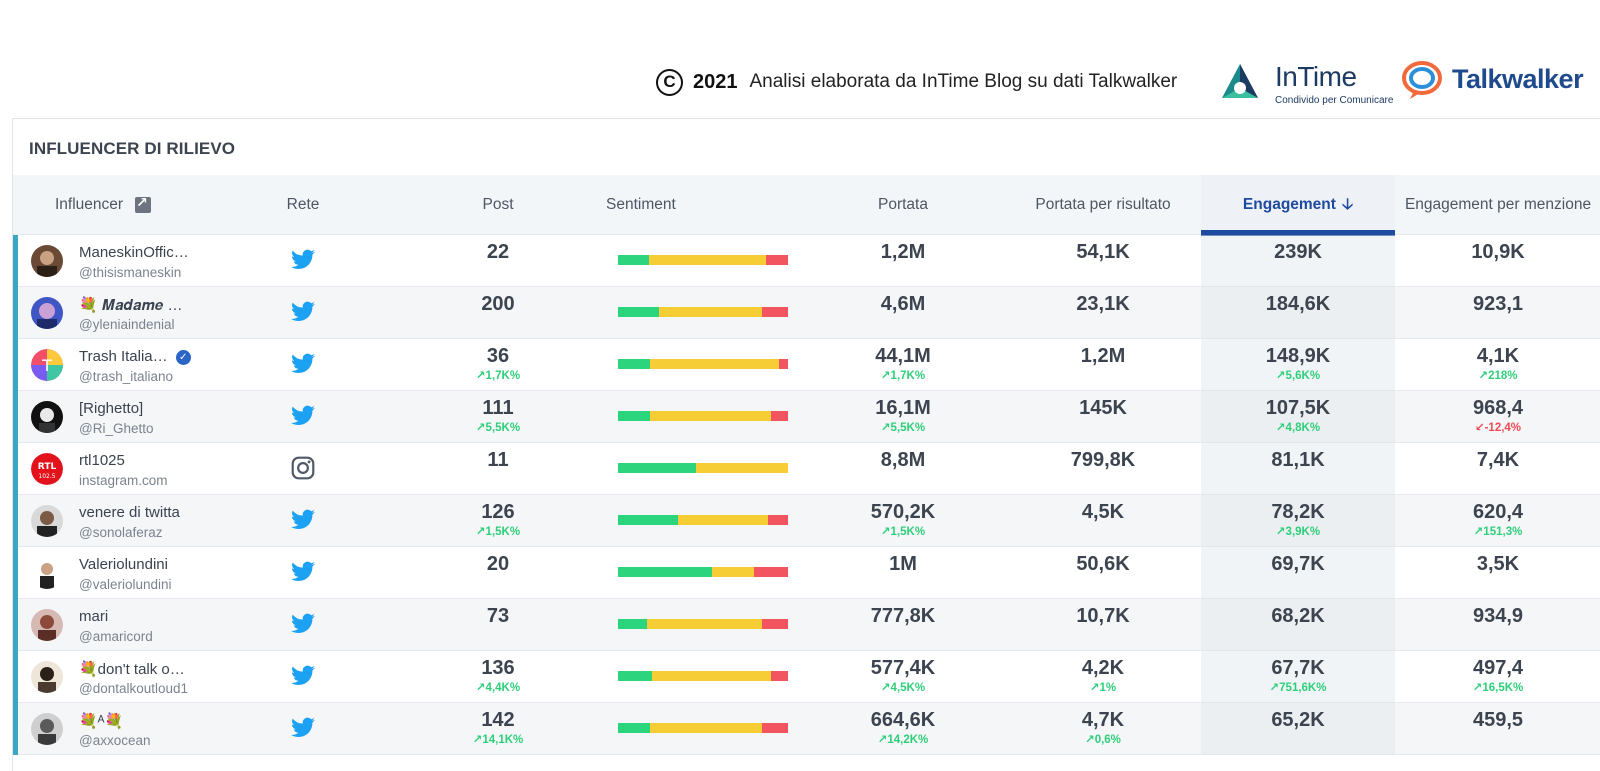 This screenshot has width=1600, height=771. What do you see at coordinates (498, 304) in the screenshot?
I see `posts-cell: 200` at bounding box center [498, 304].